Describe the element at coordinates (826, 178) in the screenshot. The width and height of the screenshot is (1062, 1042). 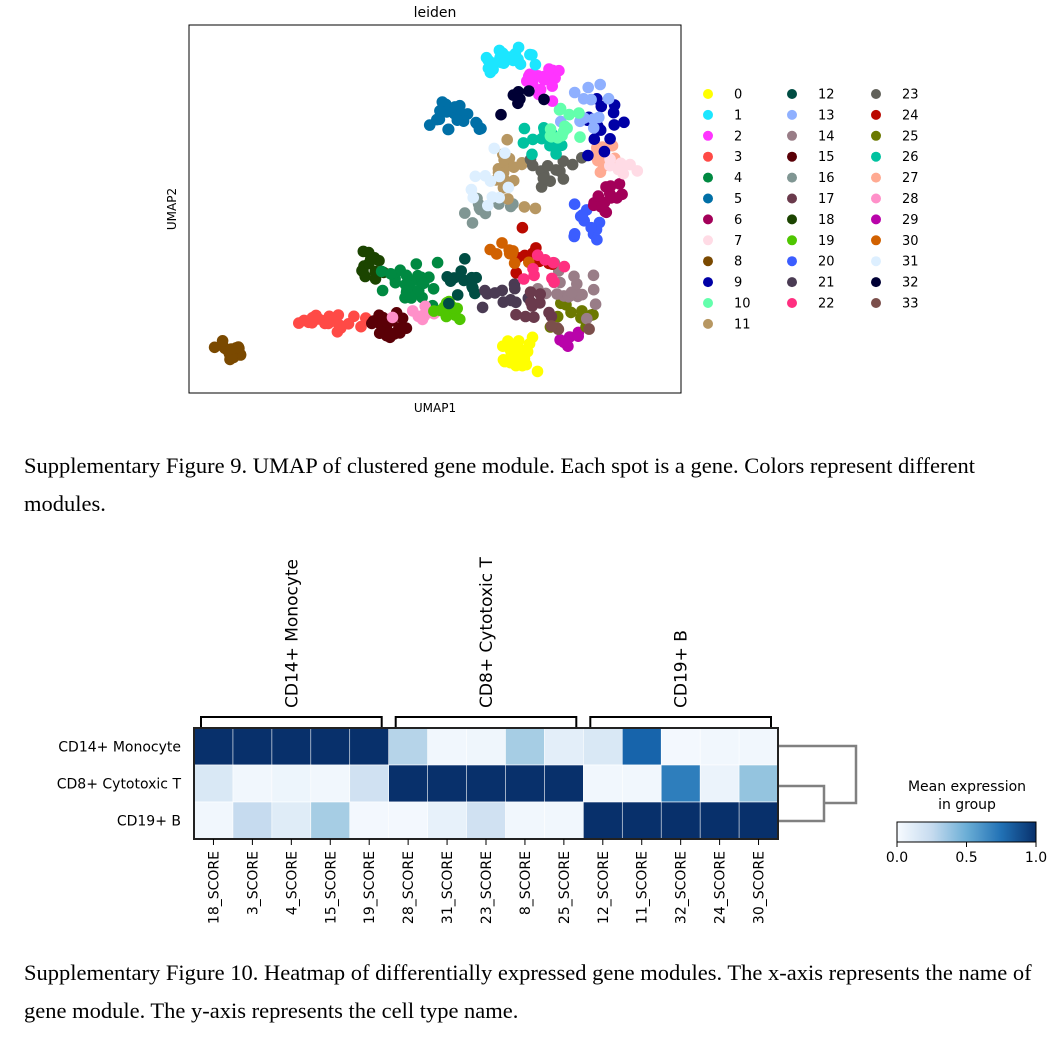
I see `legend-label: 16` at that location.